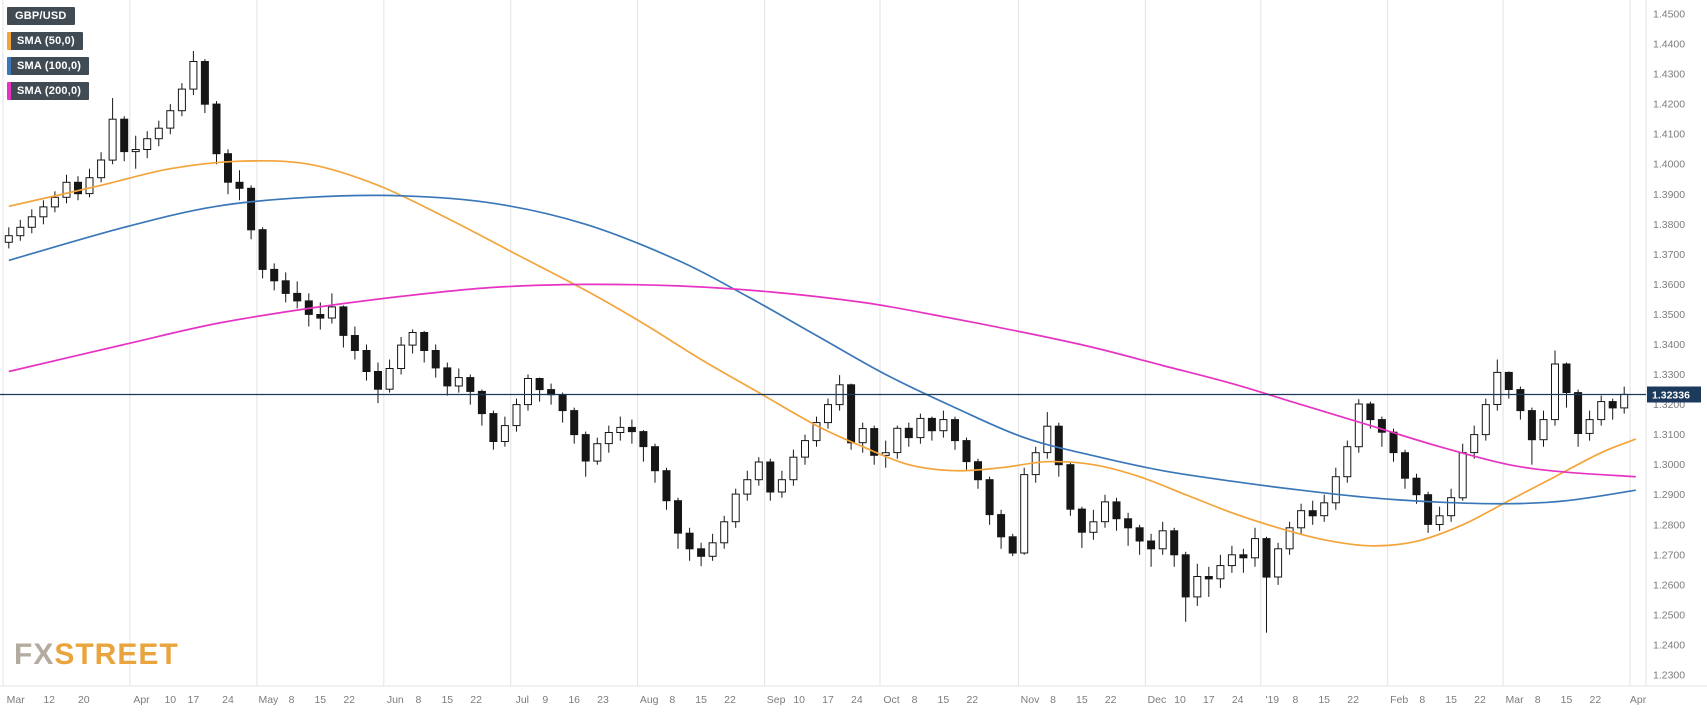 The image size is (1707, 712). Describe the element at coordinates (1669, 105) in the screenshot. I see `svg-text: 1.4200` at that location.